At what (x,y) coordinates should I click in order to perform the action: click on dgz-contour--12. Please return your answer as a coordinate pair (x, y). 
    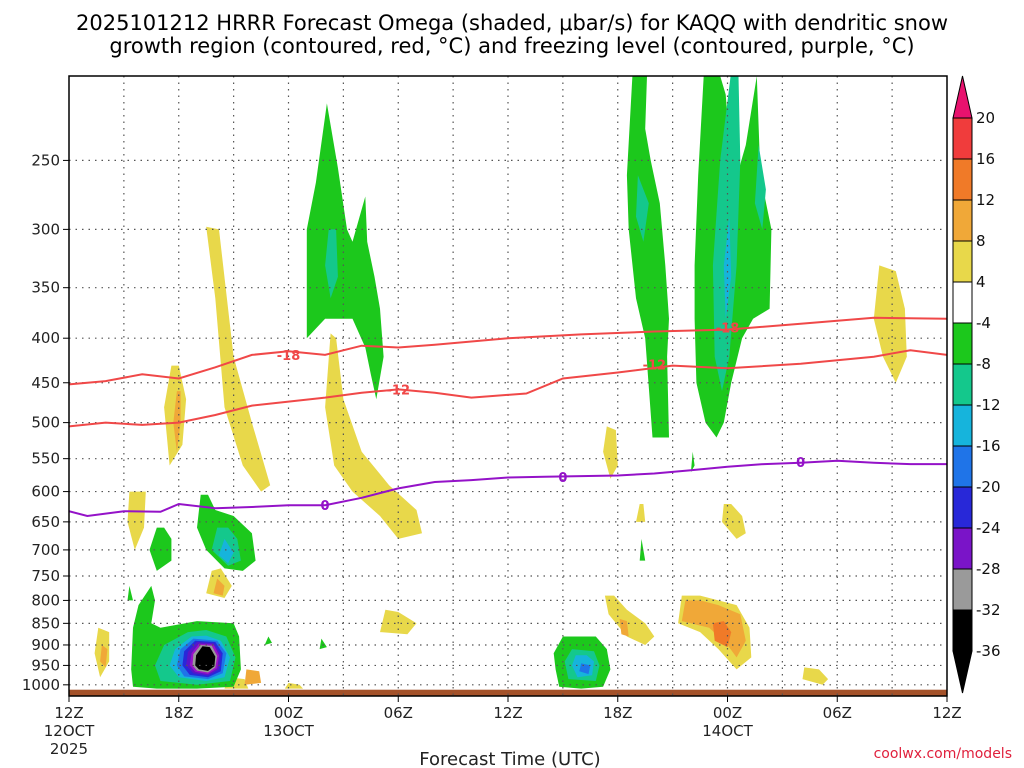
    Looking at the image, I should click on (508, 388).